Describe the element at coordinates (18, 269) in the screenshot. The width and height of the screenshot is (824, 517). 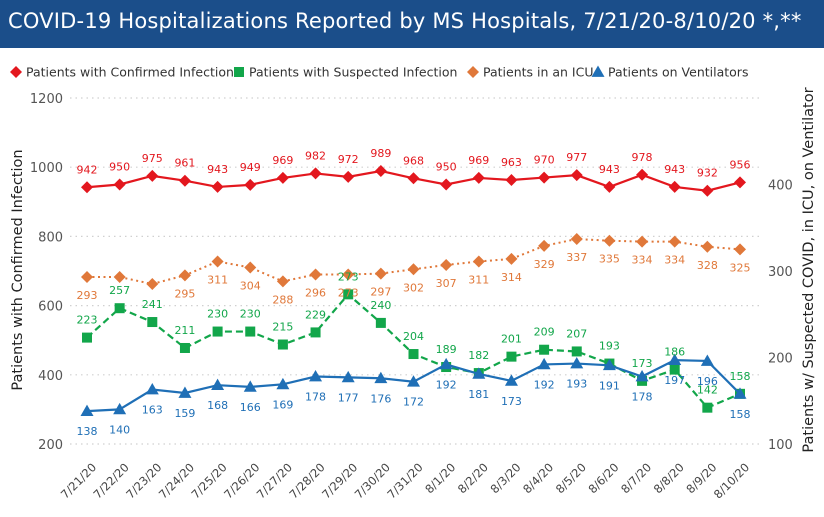
I see `y-axis-title-left: Patients with Confirmed Infection` at that location.